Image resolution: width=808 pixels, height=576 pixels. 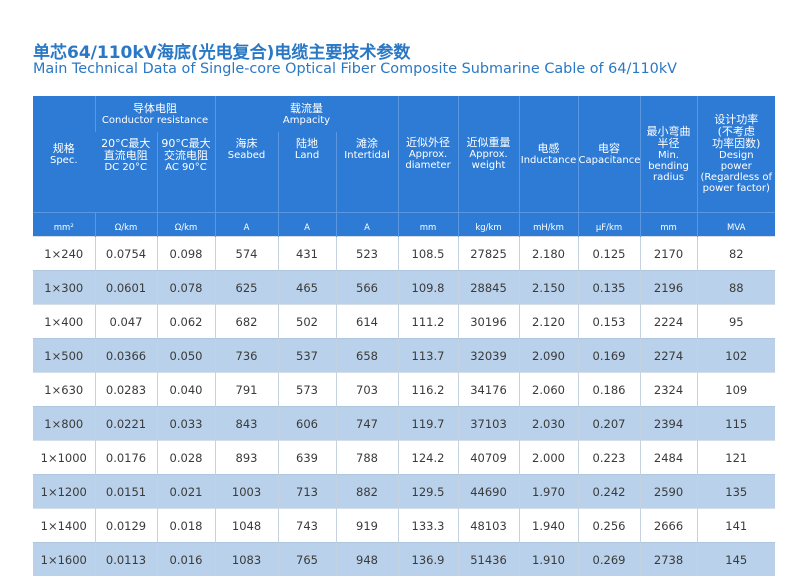 What do you see at coordinates (488, 322) in the screenshot?
I see `data-cell: 30196` at bounding box center [488, 322].